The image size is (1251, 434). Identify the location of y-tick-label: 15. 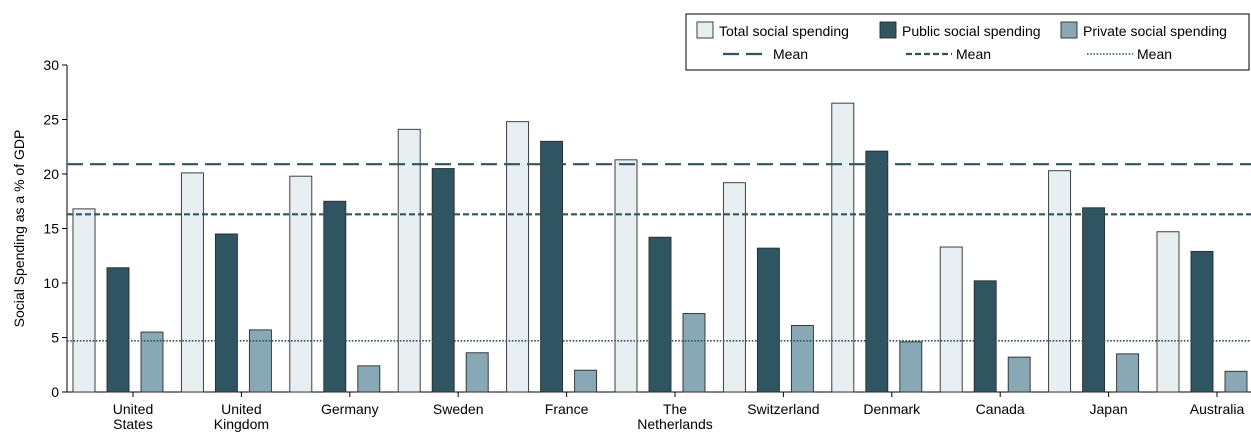
(51, 229).